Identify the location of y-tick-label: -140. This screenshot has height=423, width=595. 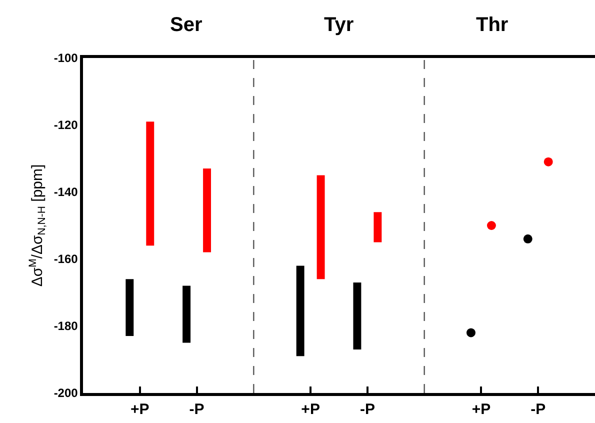
(66, 192).